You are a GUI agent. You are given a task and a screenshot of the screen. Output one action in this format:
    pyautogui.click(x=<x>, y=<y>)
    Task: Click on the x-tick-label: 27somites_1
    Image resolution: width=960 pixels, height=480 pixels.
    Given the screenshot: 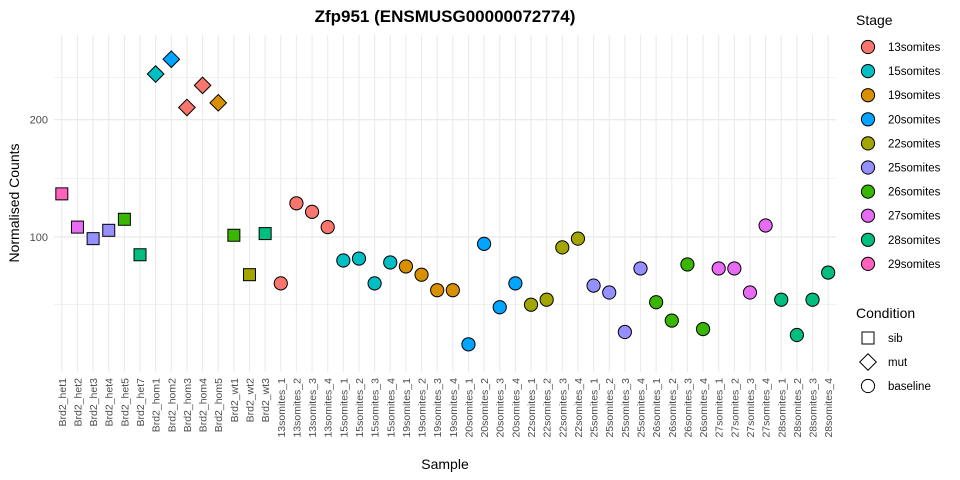 What is the action you would take?
    pyautogui.click(x=720, y=408)
    